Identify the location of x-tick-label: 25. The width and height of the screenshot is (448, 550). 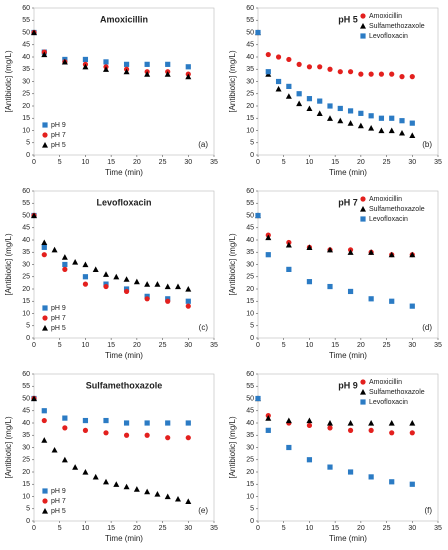
(163, 162).